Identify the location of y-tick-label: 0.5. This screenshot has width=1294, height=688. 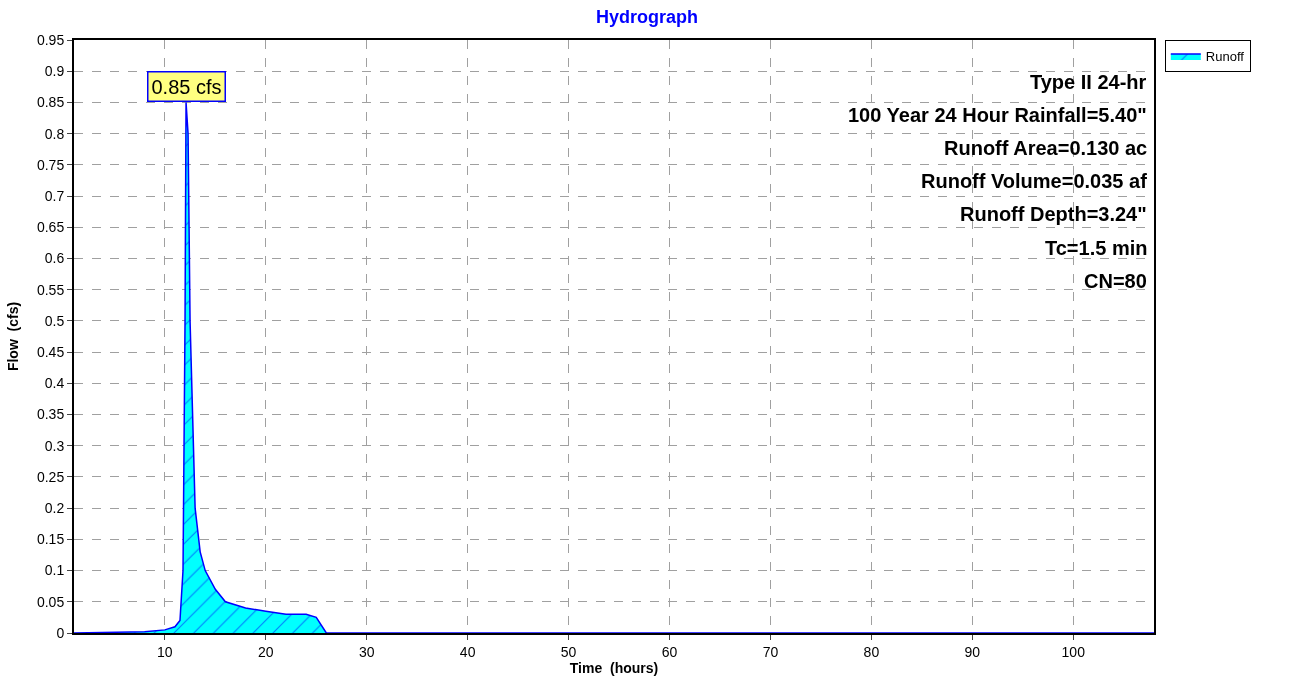
(54, 320).